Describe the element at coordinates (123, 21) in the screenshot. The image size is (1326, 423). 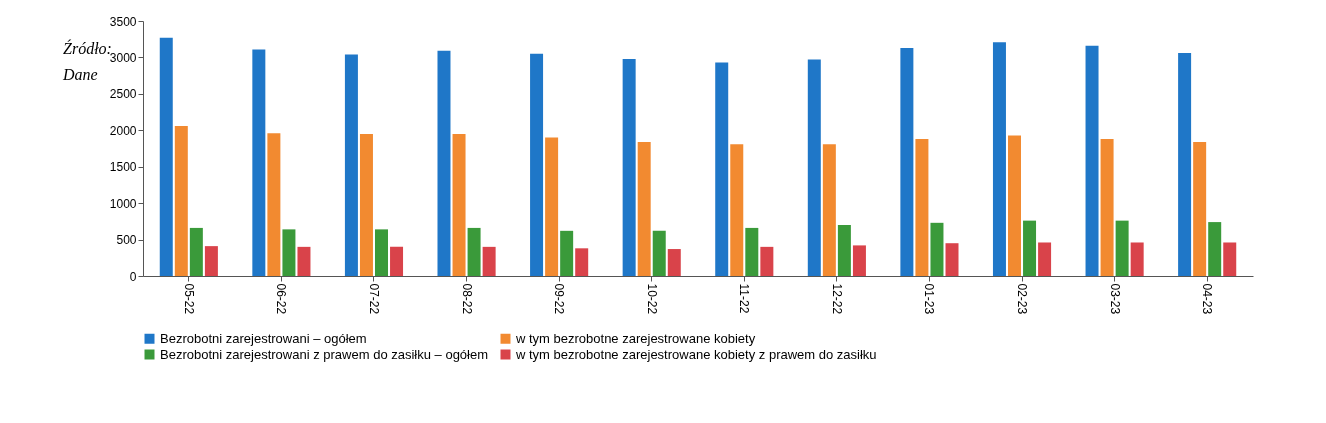
I see `y-tick-label: 3500` at that location.